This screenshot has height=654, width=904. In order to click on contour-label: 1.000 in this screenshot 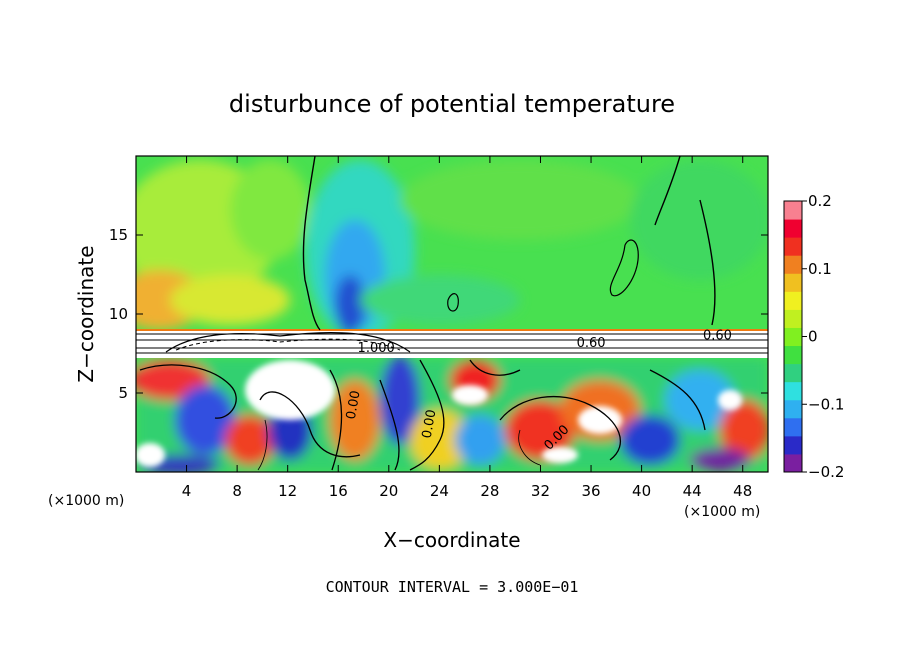, I will do `click(376, 348)`.